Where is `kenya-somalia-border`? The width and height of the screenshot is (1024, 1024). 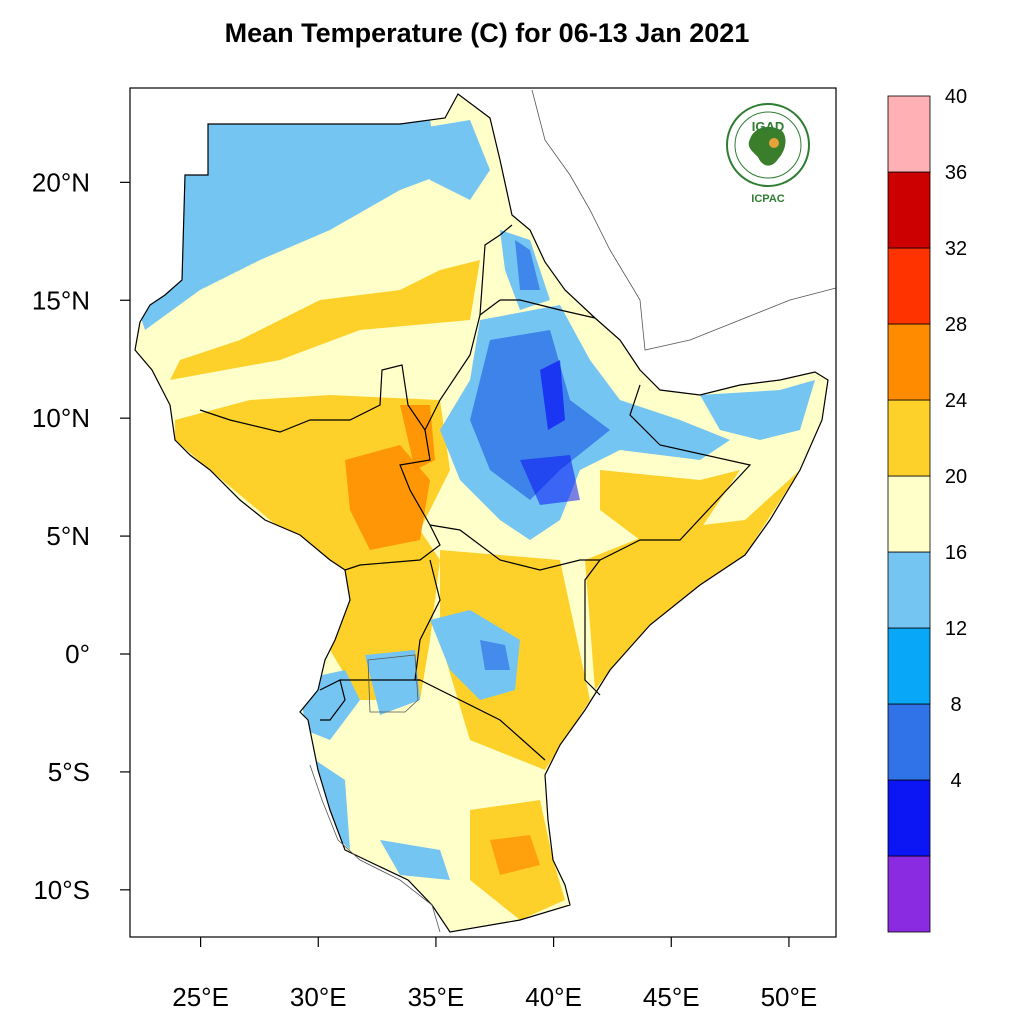
kenya-somalia-border is located at coordinates (592, 627).